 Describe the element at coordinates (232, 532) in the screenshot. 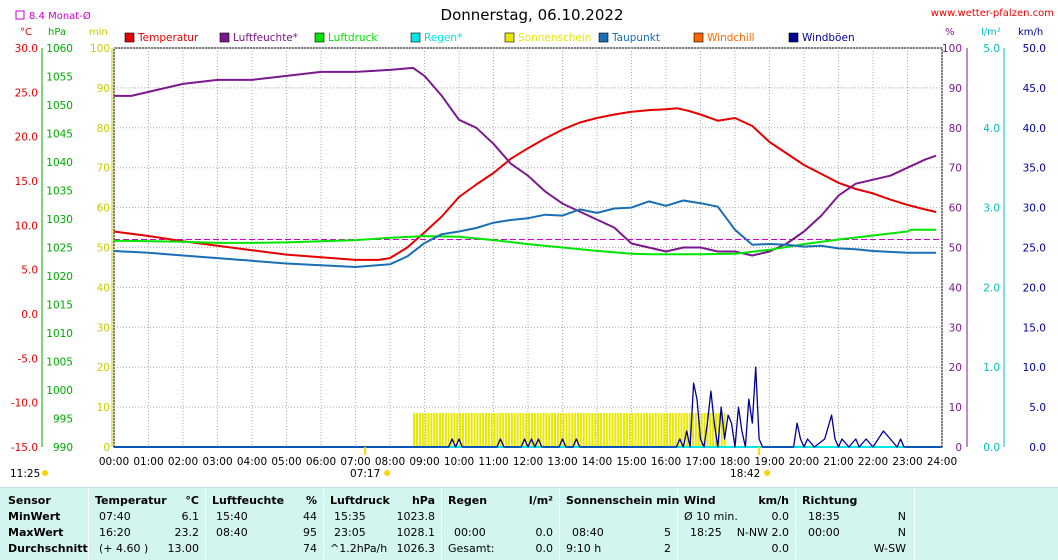

I see `hum-max-time: 08:40` at that location.